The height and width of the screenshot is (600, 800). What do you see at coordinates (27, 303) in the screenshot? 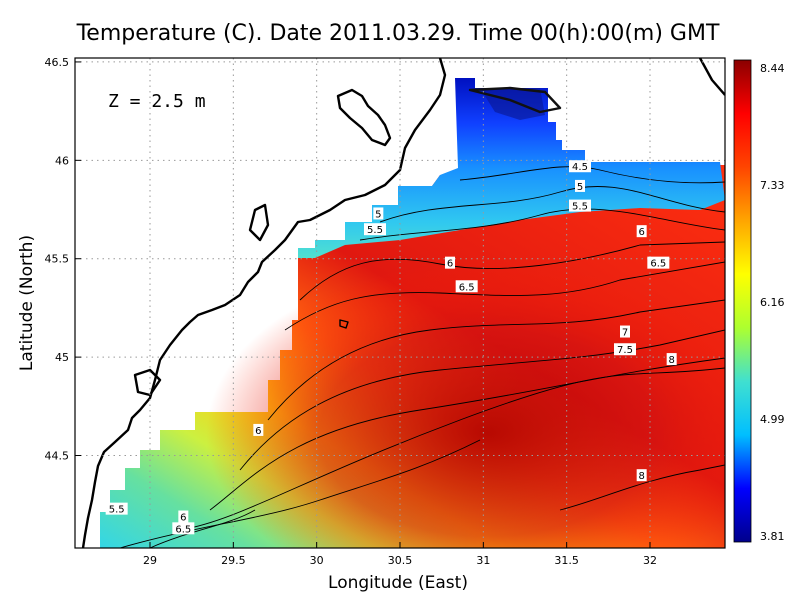
I see `y-axis-label: Latitude (North)` at bounding box center [27, 303].